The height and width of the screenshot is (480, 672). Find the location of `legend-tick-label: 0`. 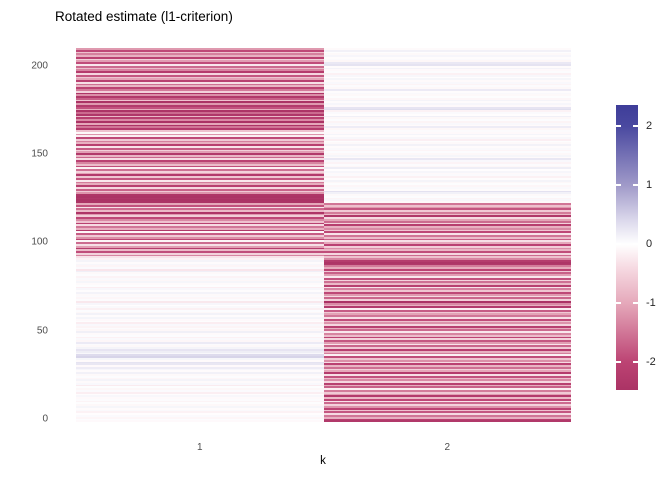

legend-tick-label: 0 is located at coordinates (649, 244).